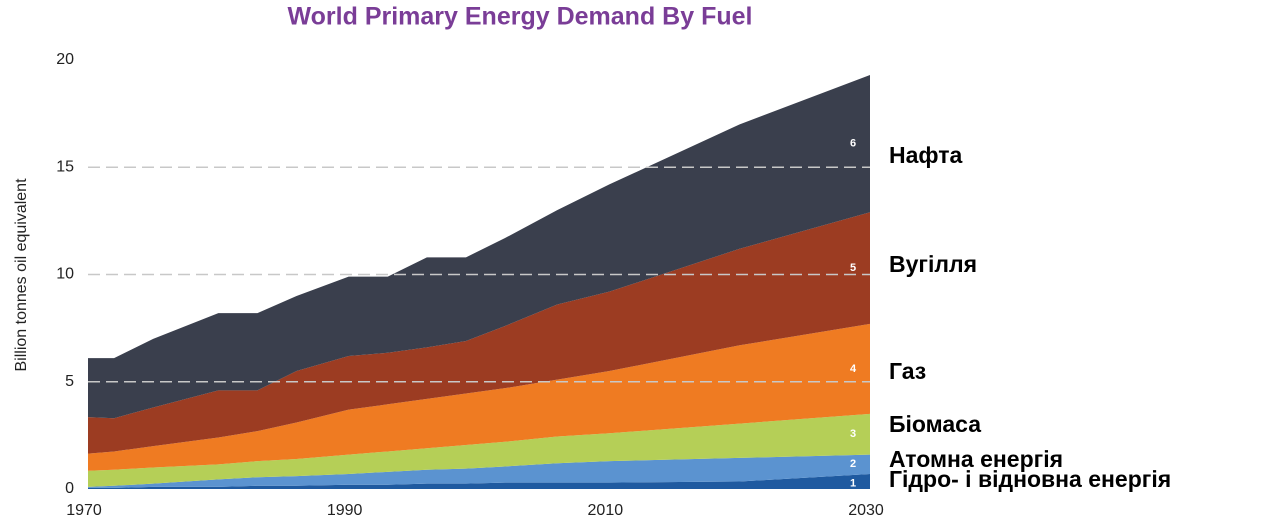 This screenshot has width=1287, height=523. Describe the element at coordinates (69, 381) in the screenshot. I see `y-tick-label: 5` at that location.